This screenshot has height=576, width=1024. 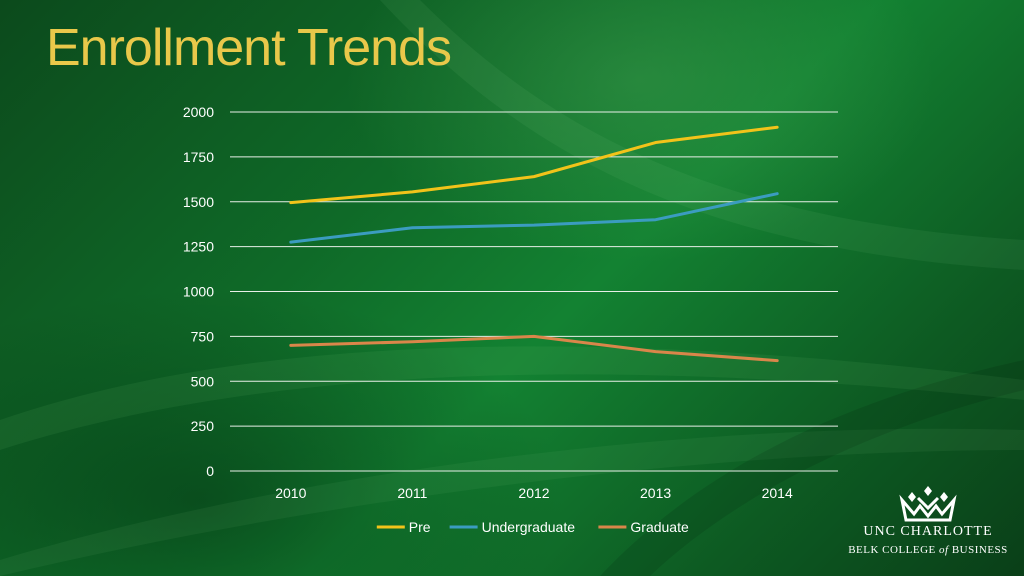 What do you see at coordinates (655, 493) in the screenshot?
I see `x-tick-label: 2013` at bounding box center [655, 493].